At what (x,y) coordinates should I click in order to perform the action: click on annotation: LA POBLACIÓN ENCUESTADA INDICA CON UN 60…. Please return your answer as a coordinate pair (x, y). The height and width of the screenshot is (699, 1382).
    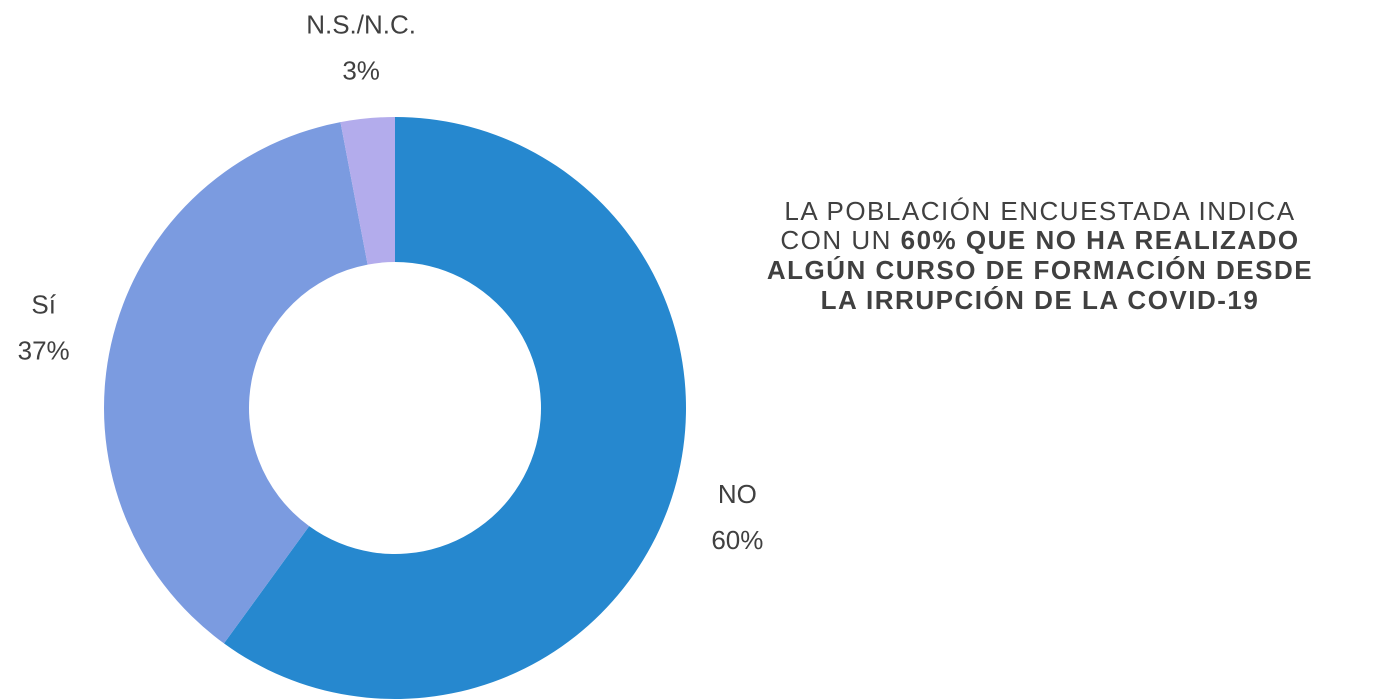
    Looking at the image, I should click on (1040, 255).